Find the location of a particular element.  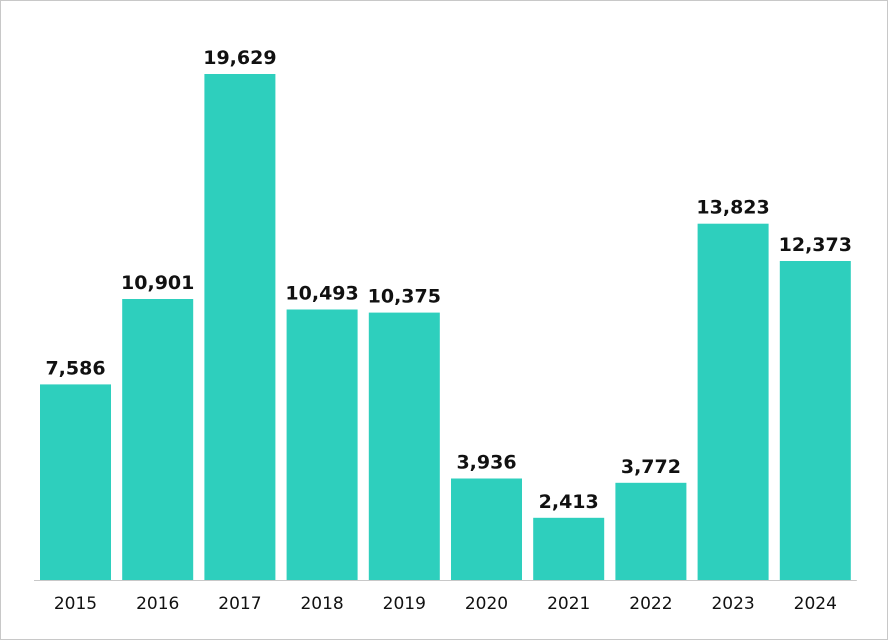

bar-2015 is located at coordinates (75, 482).